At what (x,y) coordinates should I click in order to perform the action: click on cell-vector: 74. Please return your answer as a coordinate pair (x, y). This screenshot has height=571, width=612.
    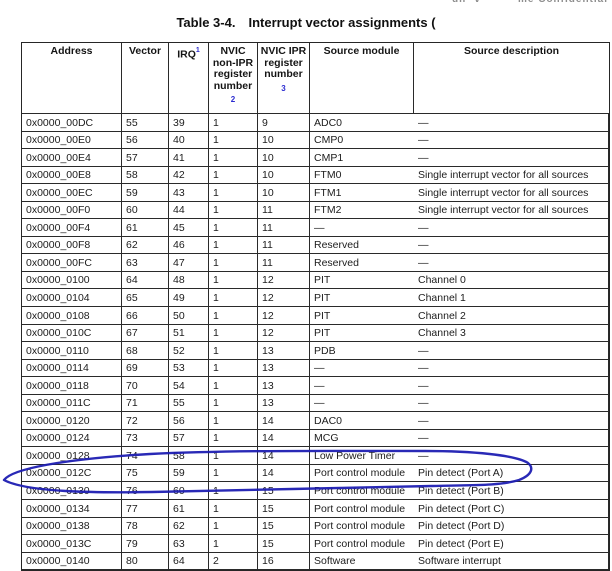
    Looking at the image, I should click on (145, 456).